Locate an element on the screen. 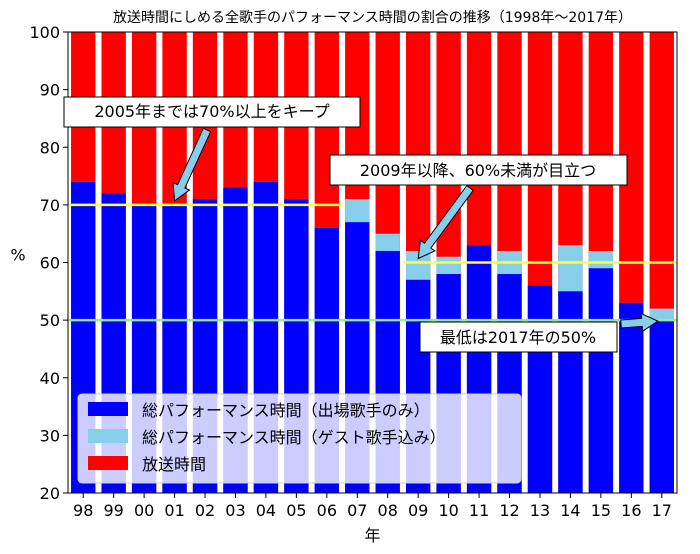  x-tick-label-99: 99 is located at coordinates (113, 510).